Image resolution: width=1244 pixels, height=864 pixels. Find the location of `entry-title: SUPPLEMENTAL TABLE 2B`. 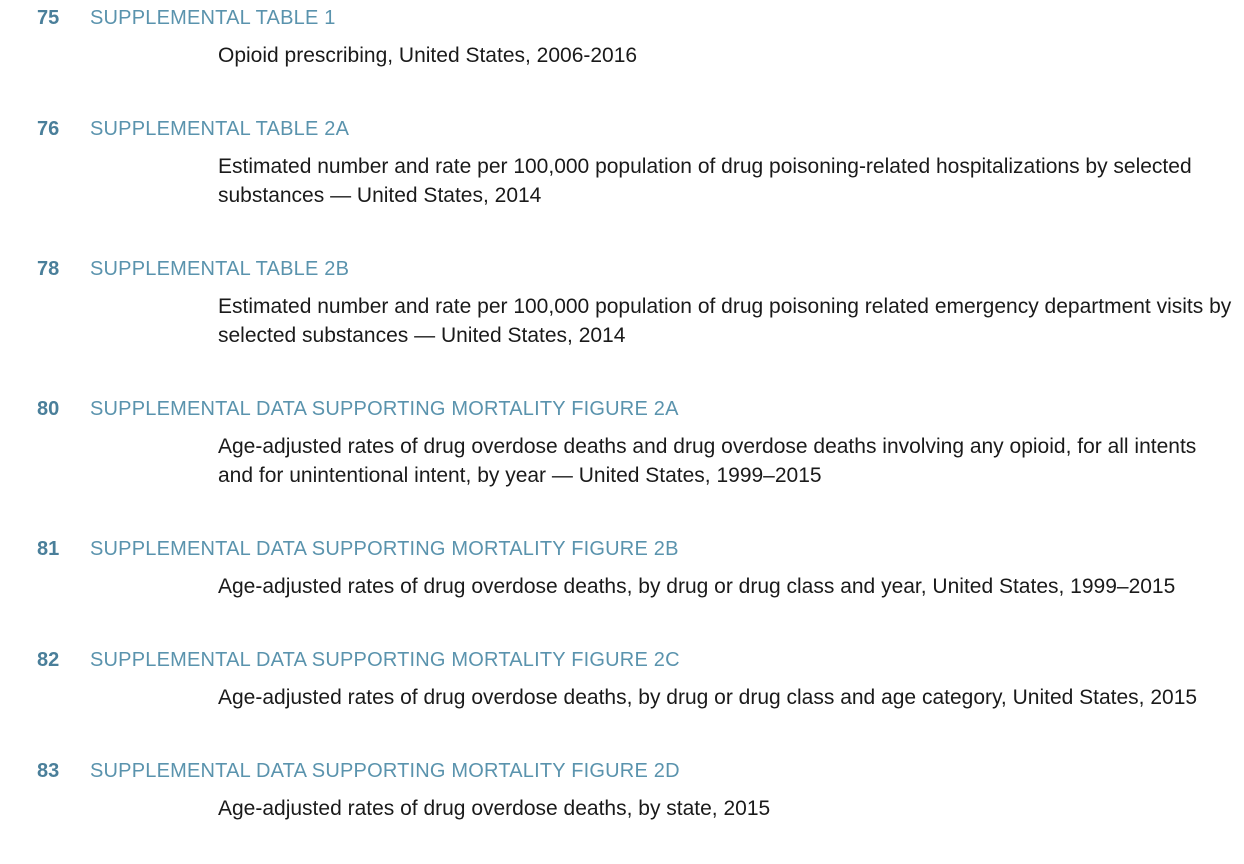

entry-title: SUPPLEMENTAL TABLE 2B is located at coordinates (220, 268).